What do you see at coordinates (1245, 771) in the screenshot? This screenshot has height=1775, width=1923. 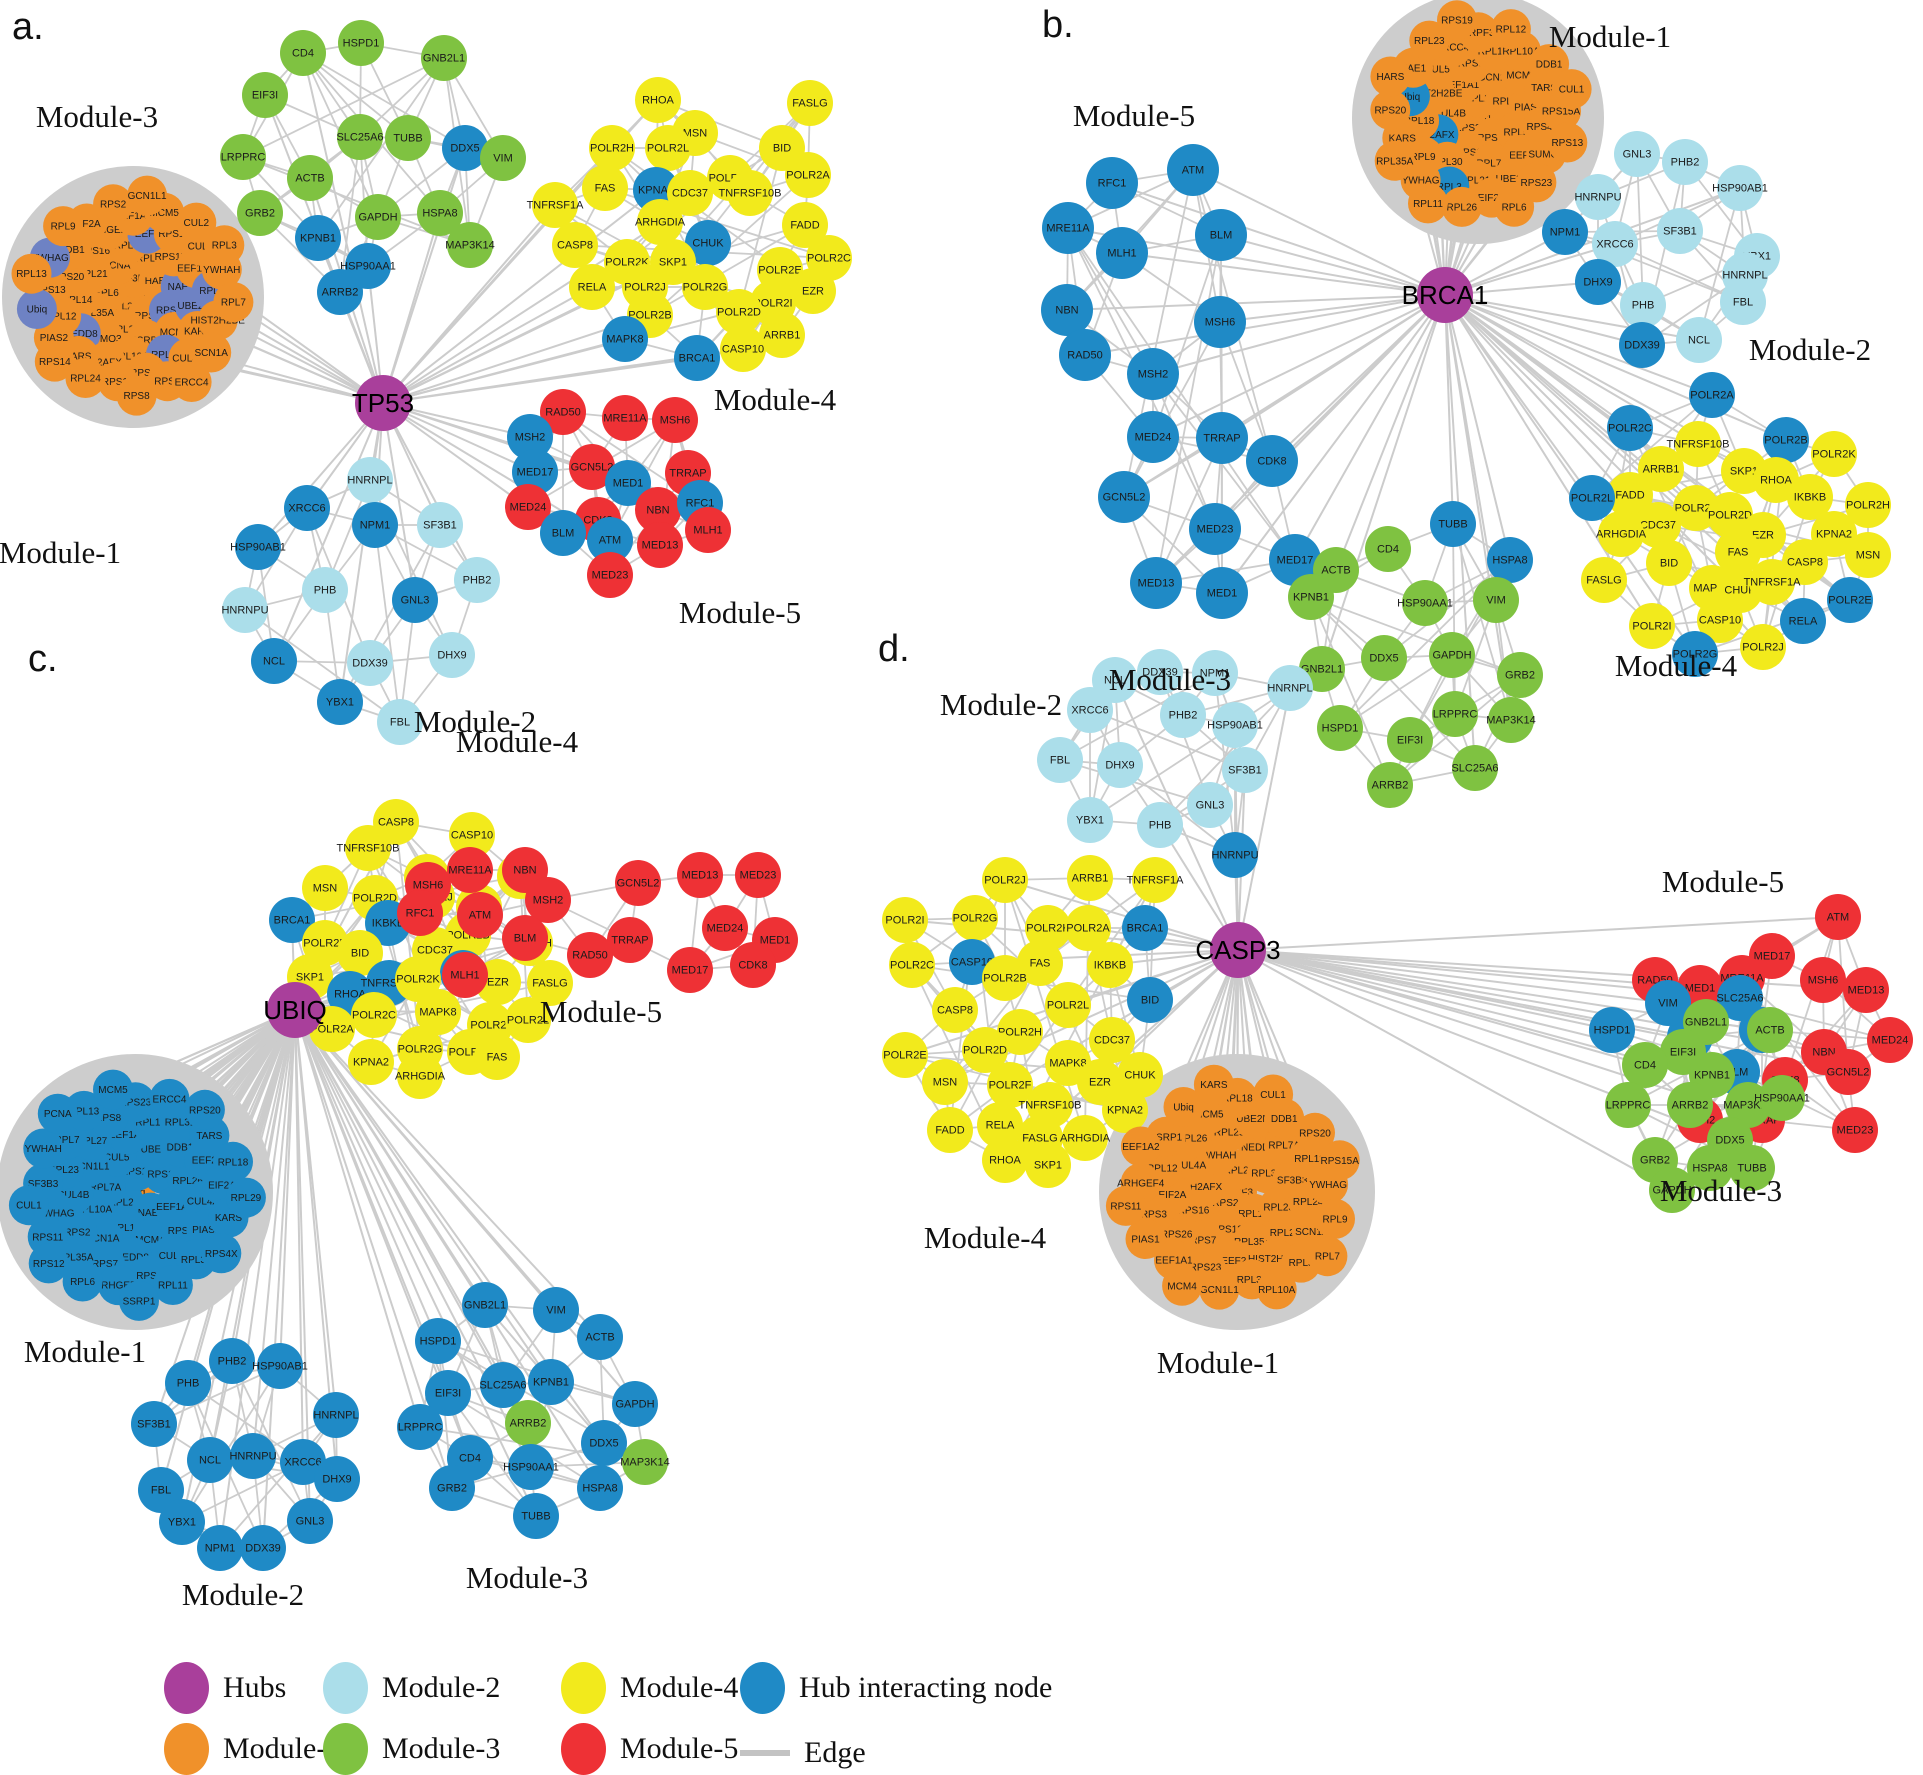 I see `node-label: SF3B1` at bounding box center [1245, 771].